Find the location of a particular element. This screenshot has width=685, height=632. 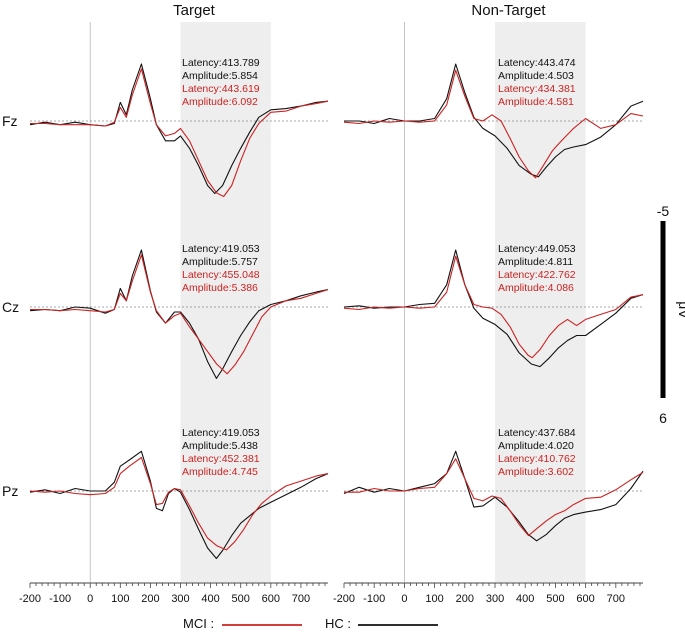

panel-title-non-target: Non-Target is located at coordinates (508, 10).